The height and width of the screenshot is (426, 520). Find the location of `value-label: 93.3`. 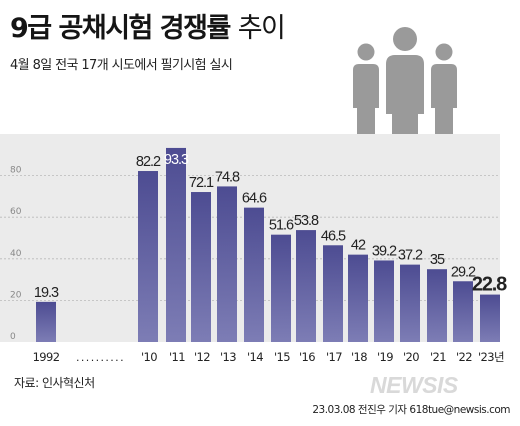

value-label: 93.3 is located at coordinates (176, 160).